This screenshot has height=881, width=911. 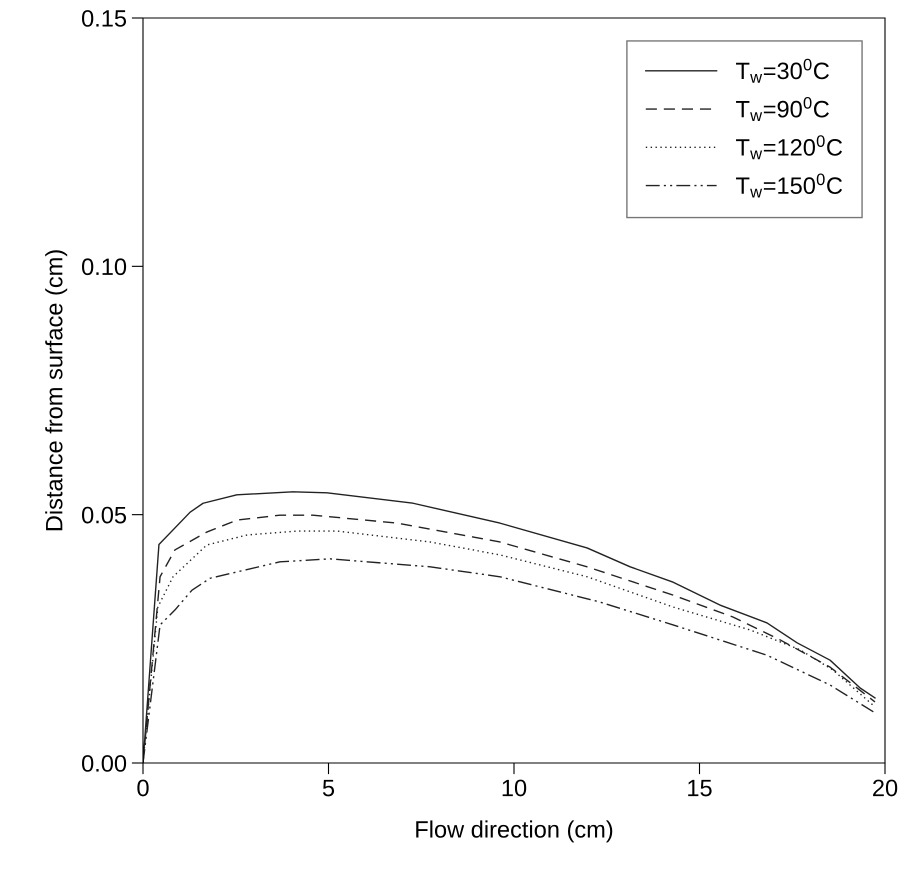 I want to click on x-tick-label: 15, so click(x=700, y=788).